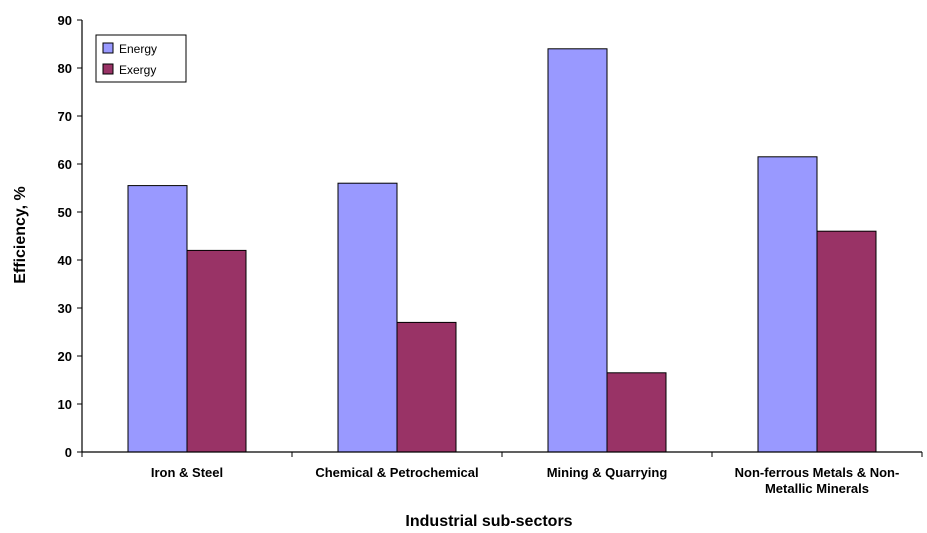 The image size is (927, 533). What do you see at coordinates (137, 70) in the screenshot?
I see `legend-label-exergy: Exergy` at bounding box center [137, 70].